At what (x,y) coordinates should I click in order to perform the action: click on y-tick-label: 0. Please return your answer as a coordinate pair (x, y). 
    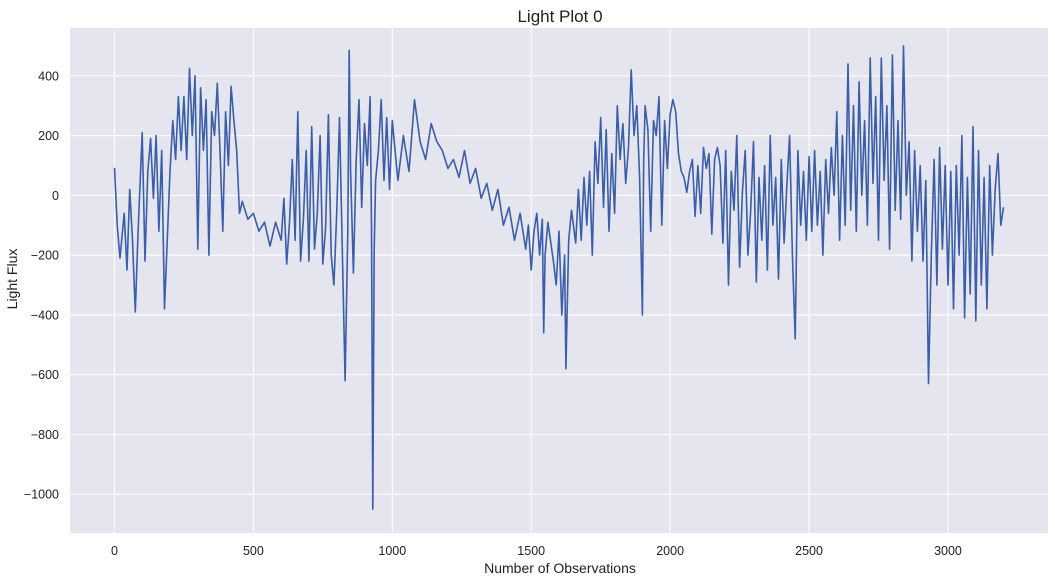
    Looking at the image, I should click on (55, 196).